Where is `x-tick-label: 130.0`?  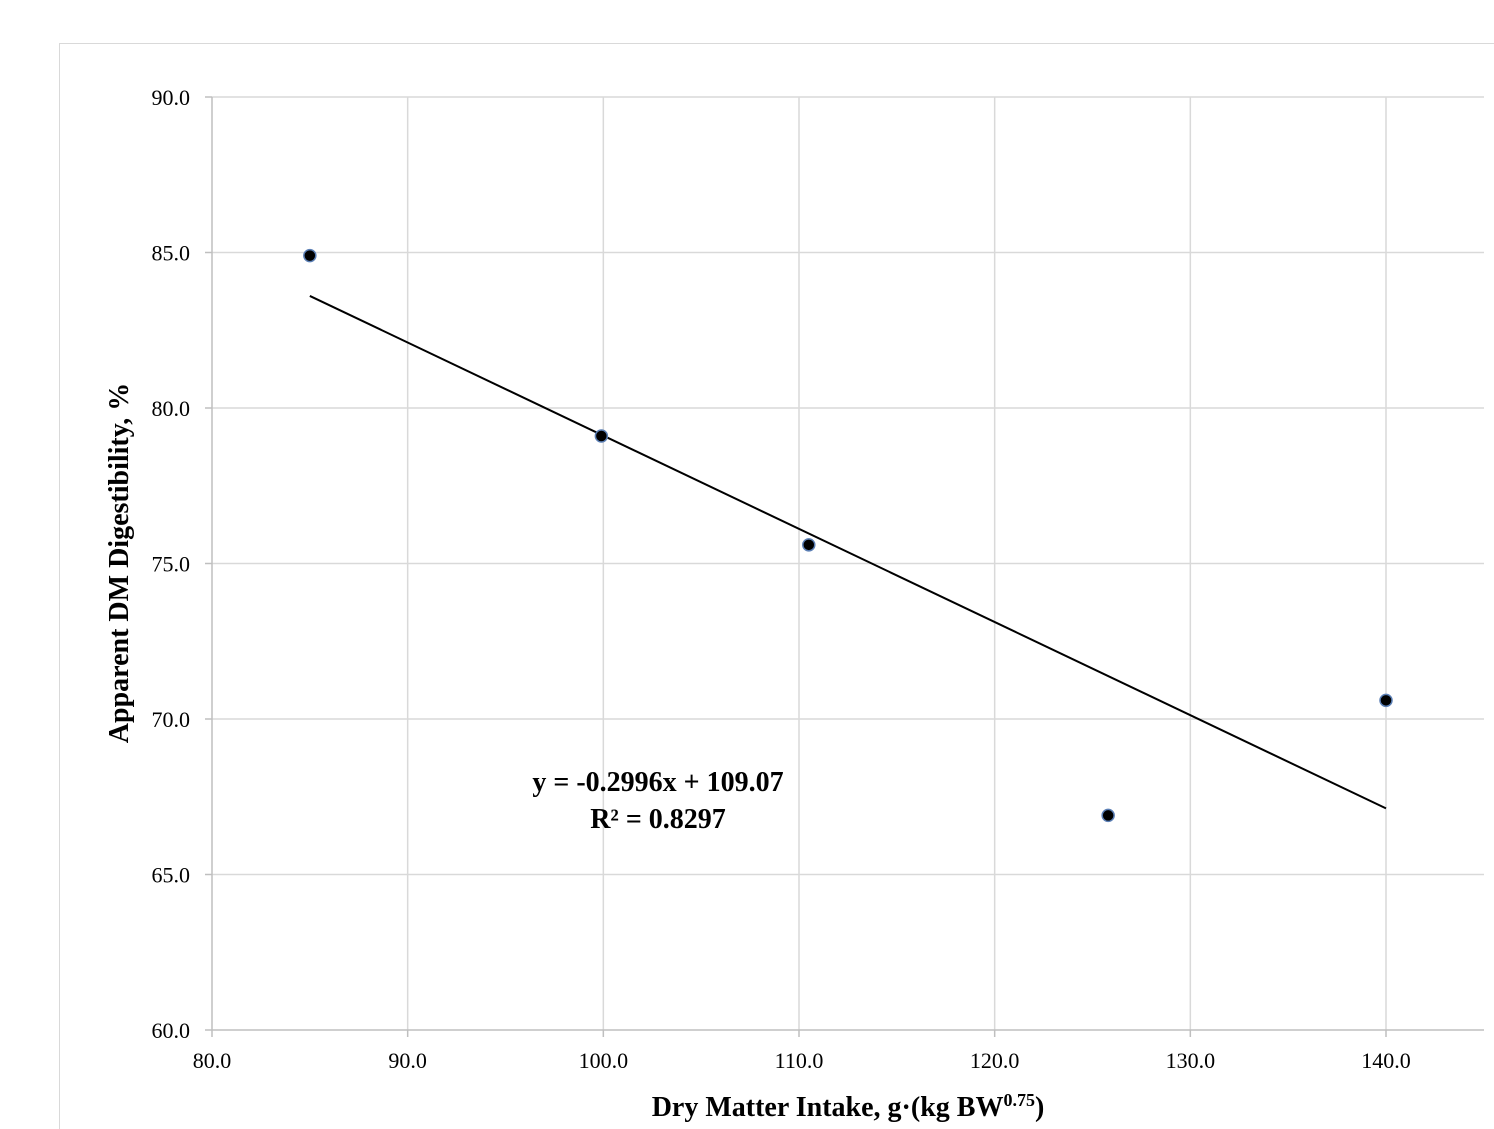 x-tick-label: 130.0 is located at coordinates (1191, 1060).